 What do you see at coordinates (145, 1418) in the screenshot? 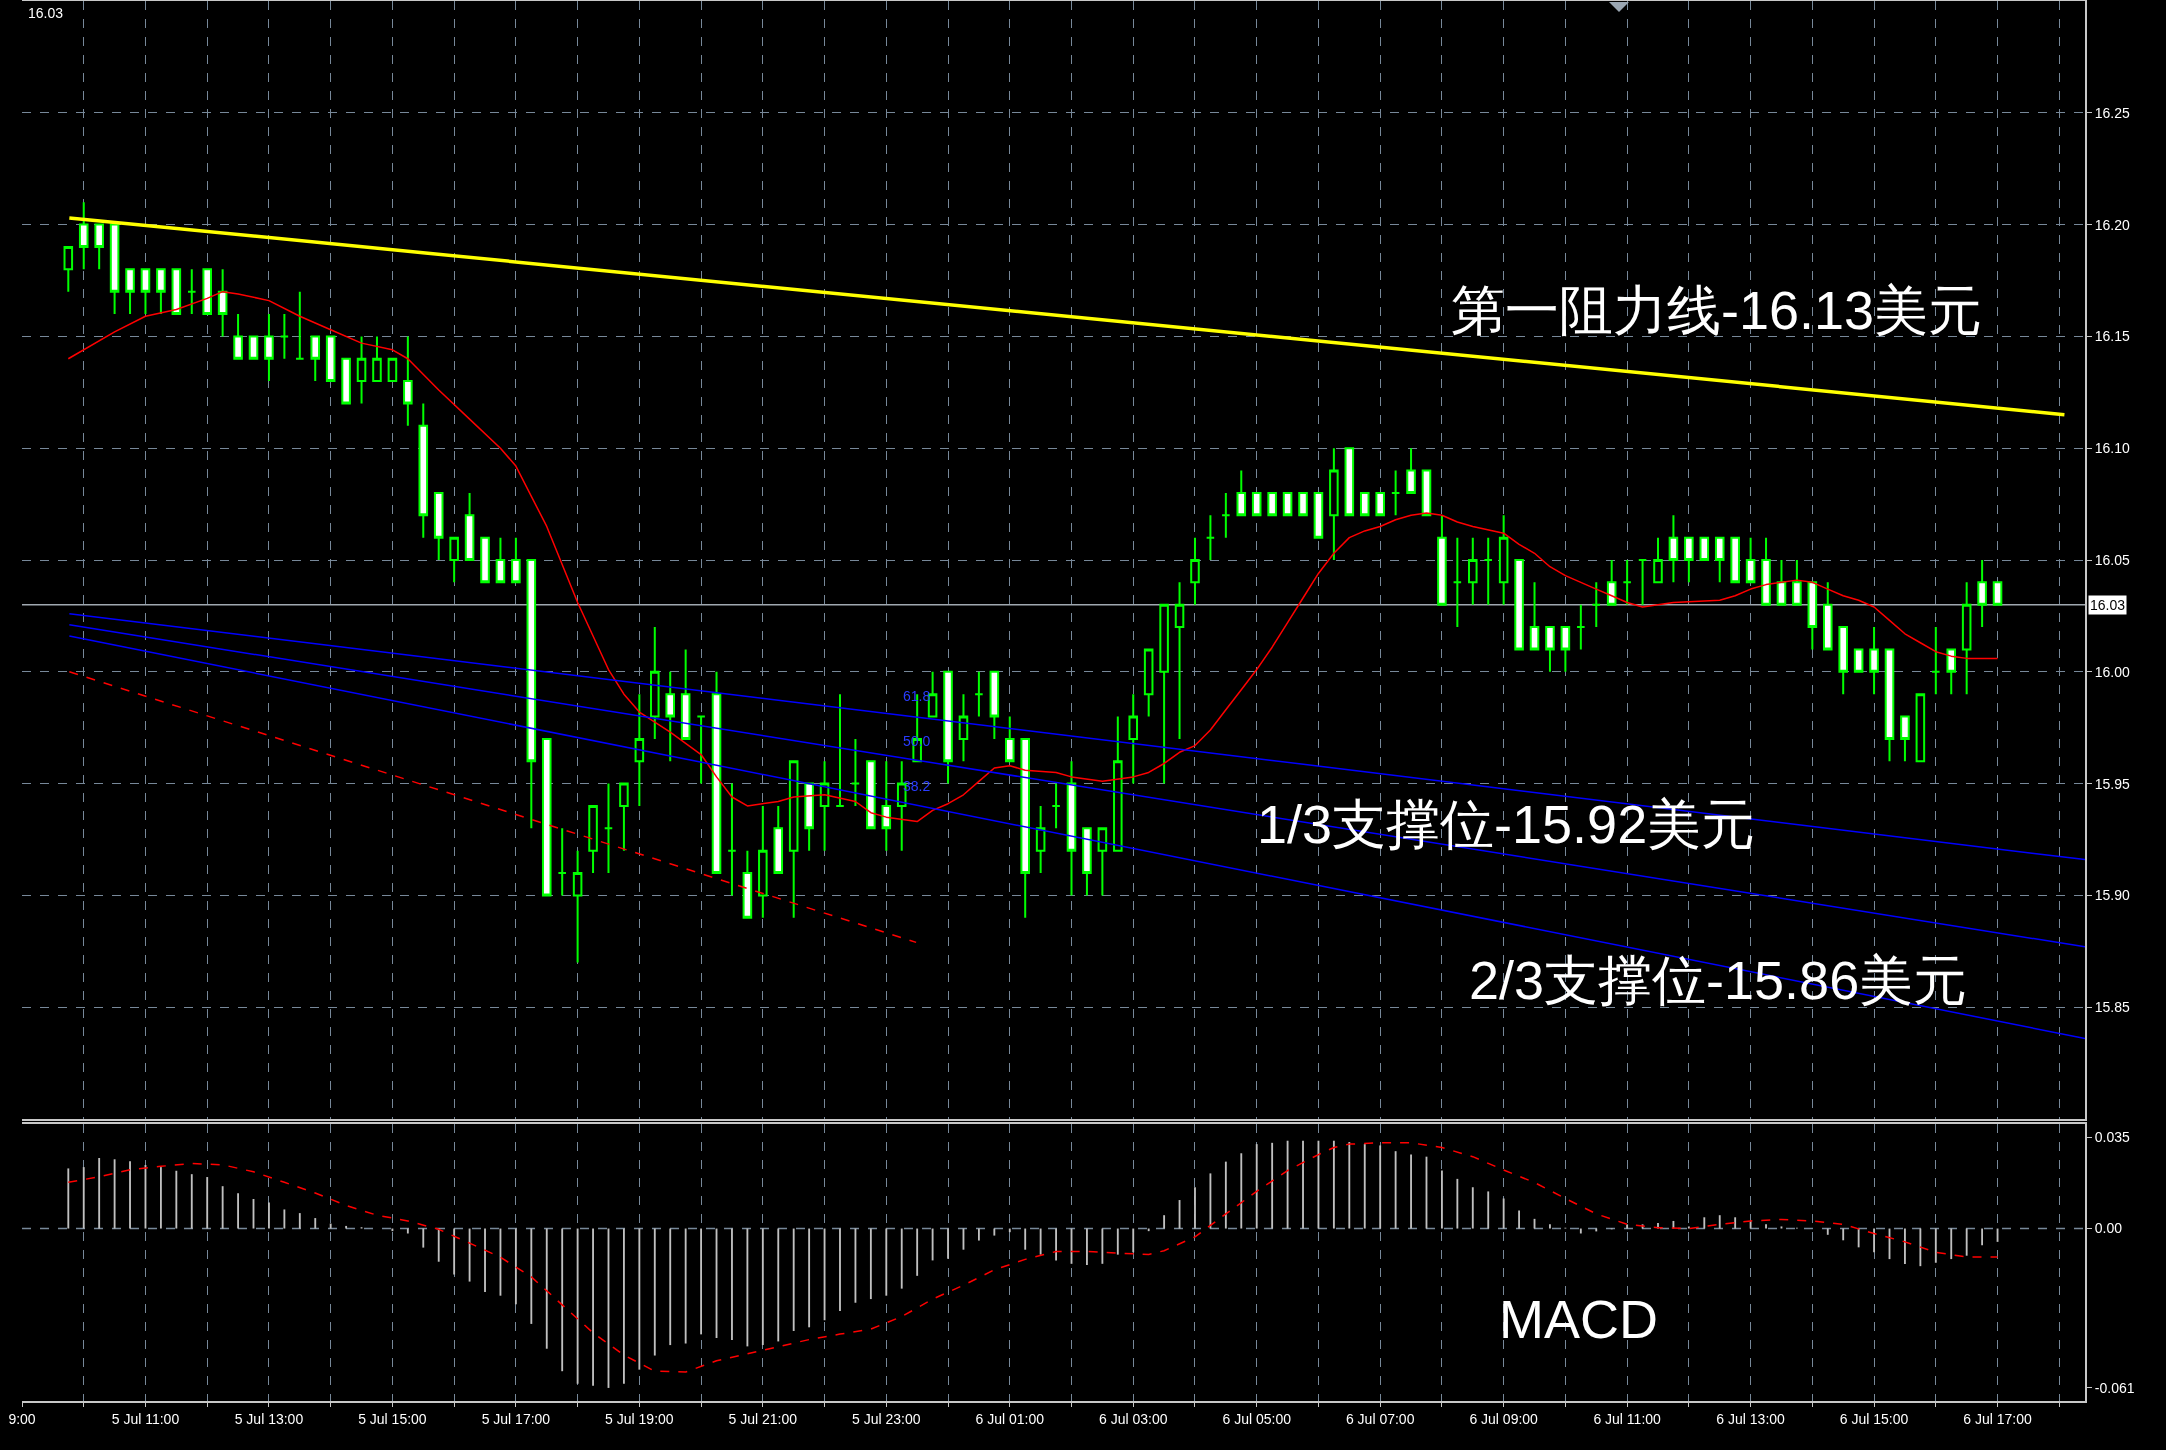
I see `x-tick-label: 5 Jul 11:00` at bounding box center [145, 1418].